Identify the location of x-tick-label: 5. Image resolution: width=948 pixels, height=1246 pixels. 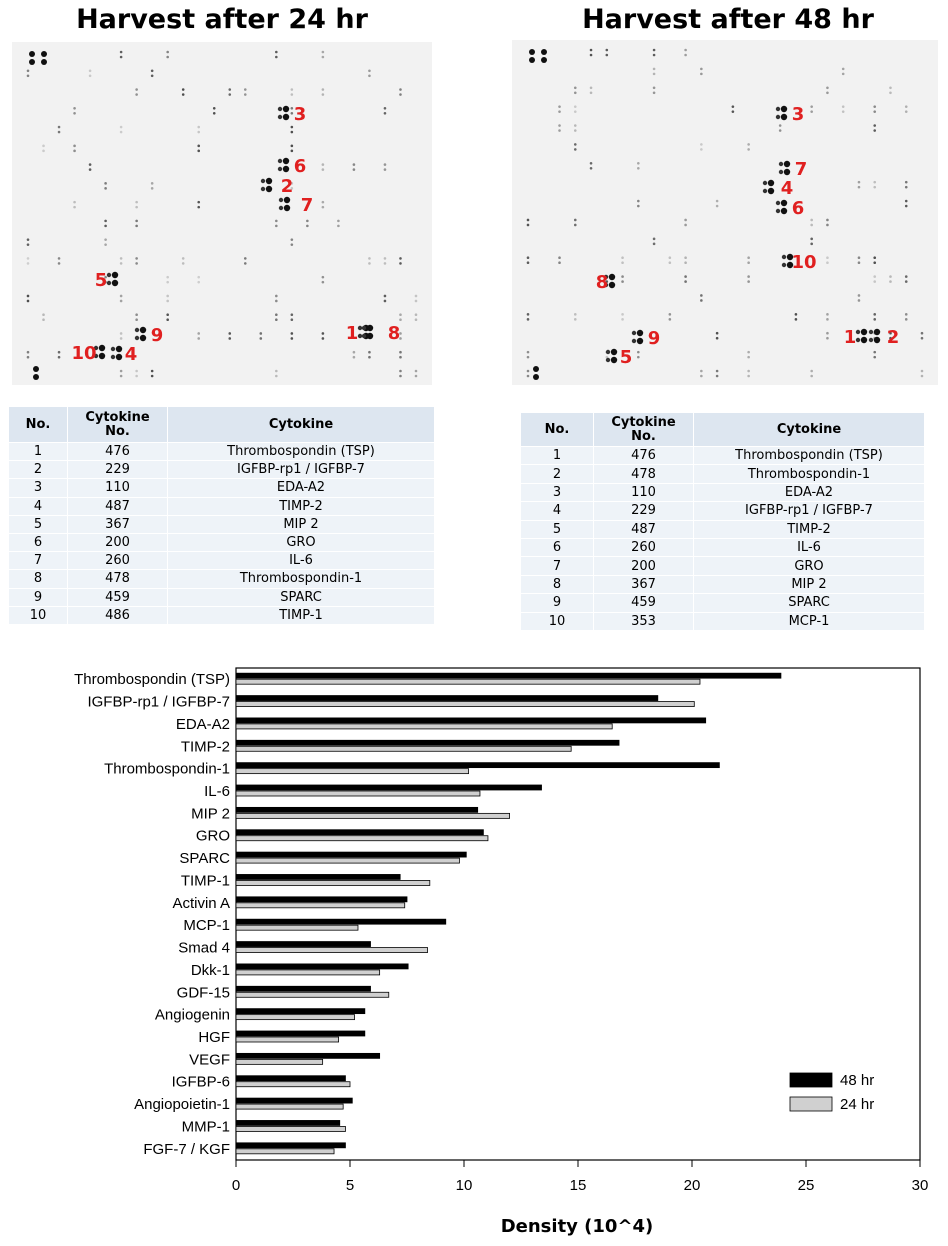
(350, 1185).